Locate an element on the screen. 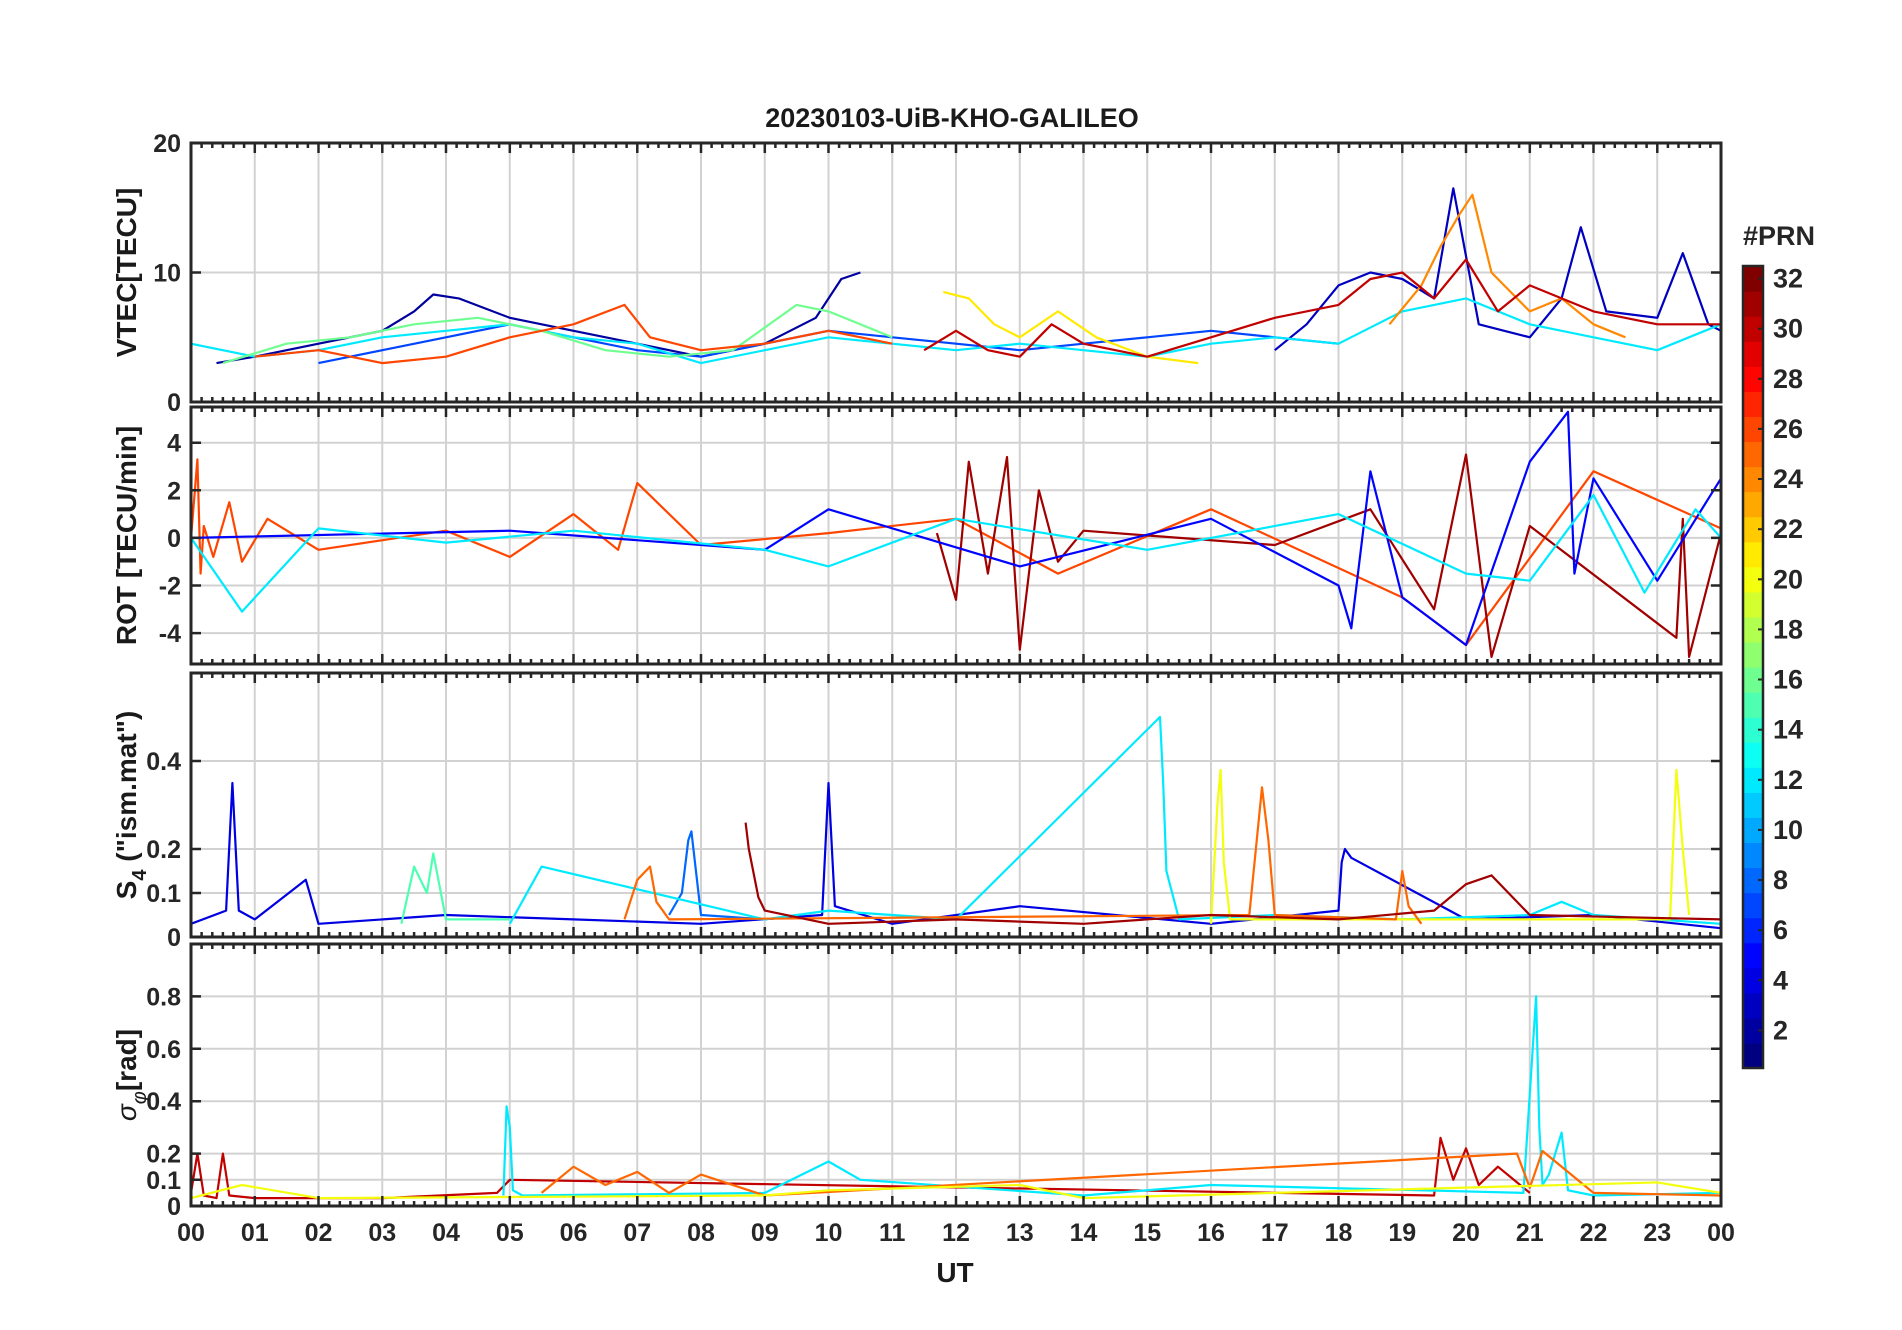 The image size is (1902, 1330). x-tick-label: 14 is located at coordinates (1084, 1233).